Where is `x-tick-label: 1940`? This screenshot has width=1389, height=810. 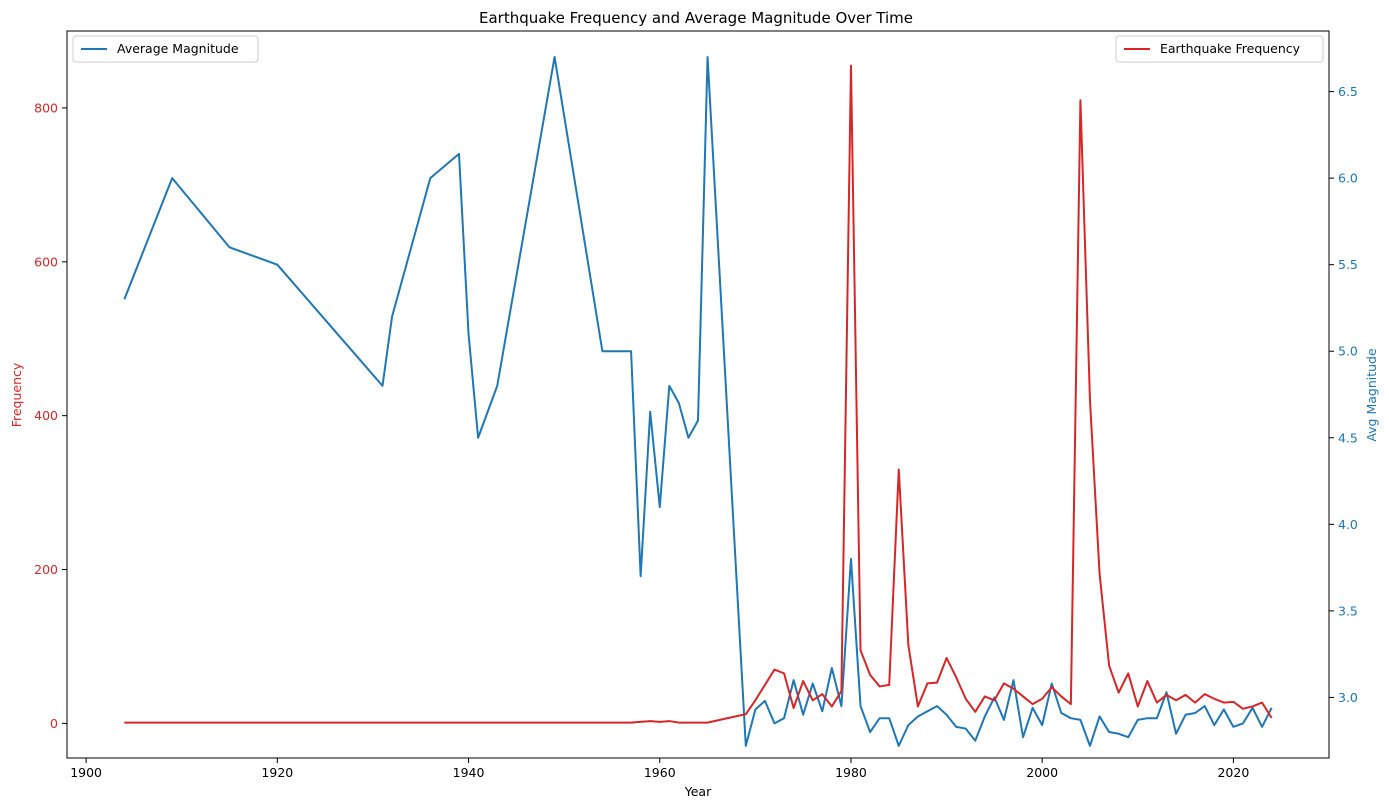 x-tick-label: 1940 is located at coordinates (469, 772).